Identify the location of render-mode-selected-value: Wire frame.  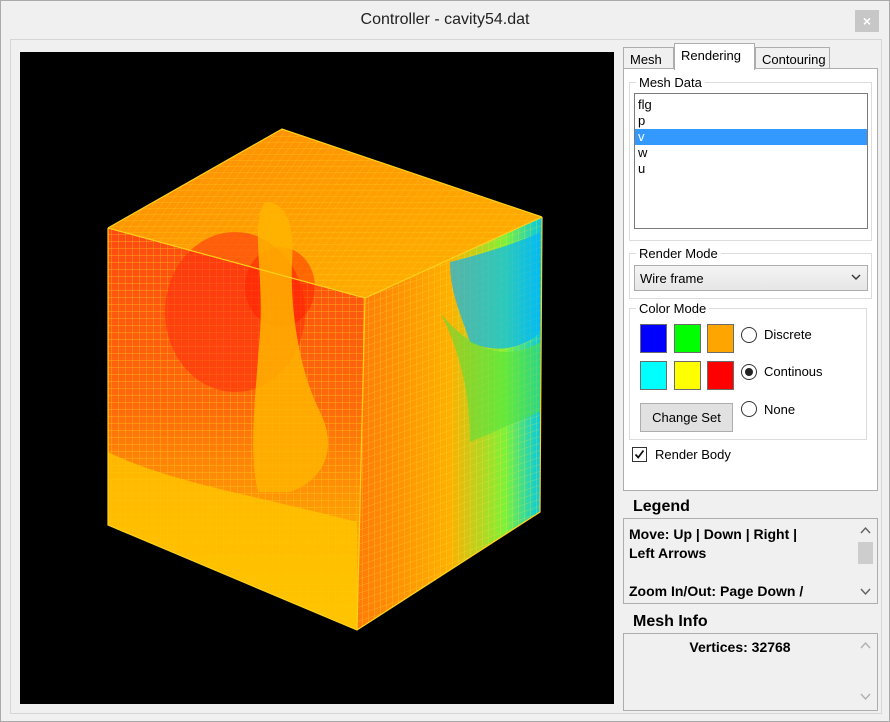
(672, 278).